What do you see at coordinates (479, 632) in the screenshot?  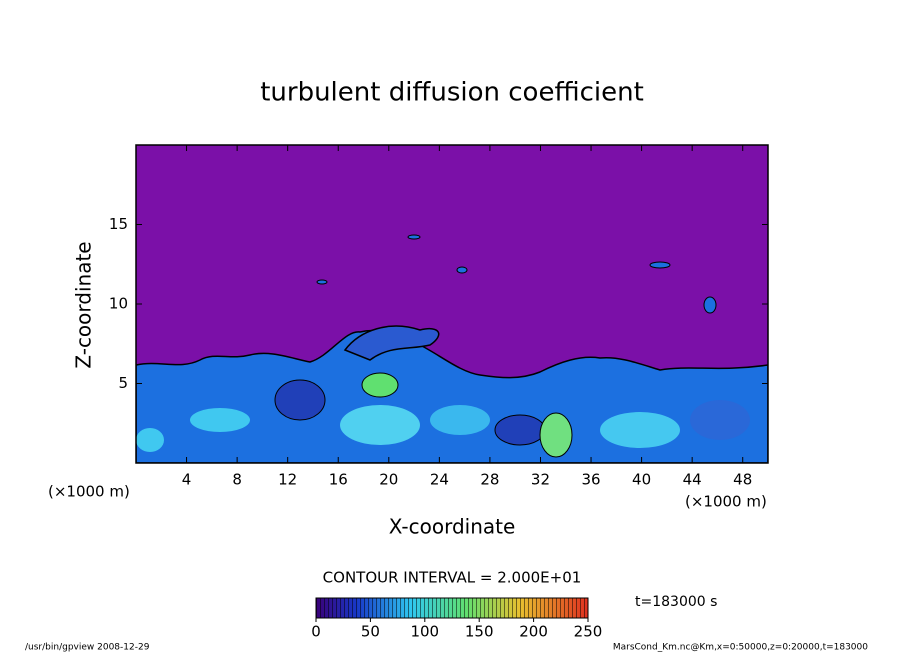 I see `colorbar-tick-label: 150` at bounding box center [479, 632].